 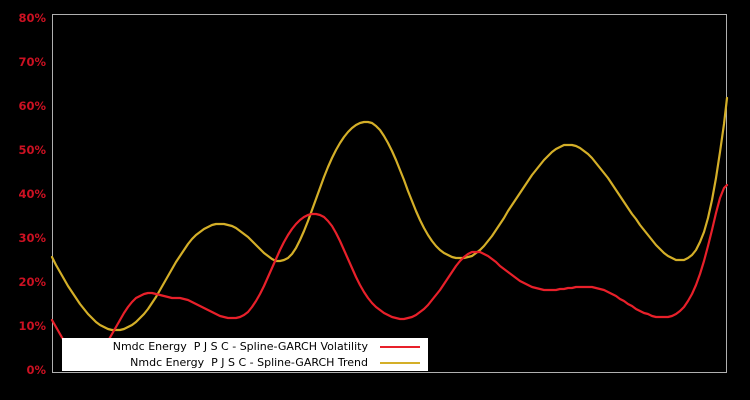 What do you see at coordinates (32, 106) in the screenshot?
I see `ytick-label-60: 60%` at bounding box center [32, 106].